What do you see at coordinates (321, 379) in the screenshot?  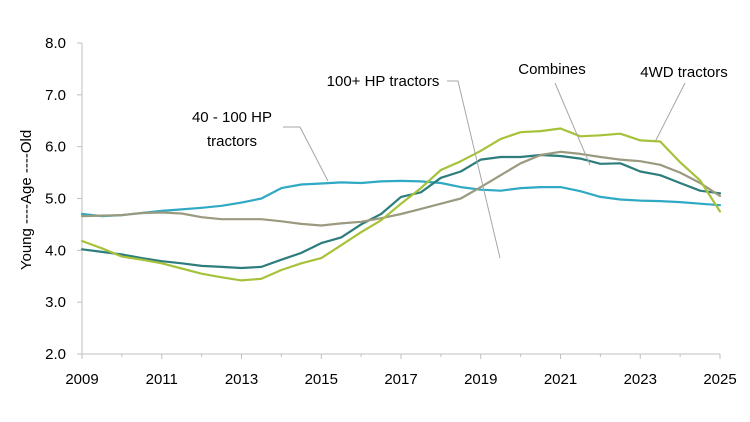 I see `x-tick-label: 2015` at bounding box center [321, 379].